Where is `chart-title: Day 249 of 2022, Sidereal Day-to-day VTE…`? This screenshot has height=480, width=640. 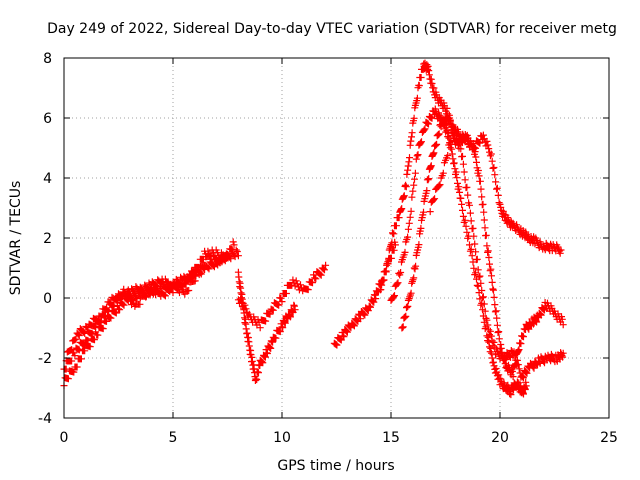 chart-title: Day 249 of 2022, Sidereal Day-to-day VTE… is located at coordinates (332, 29).